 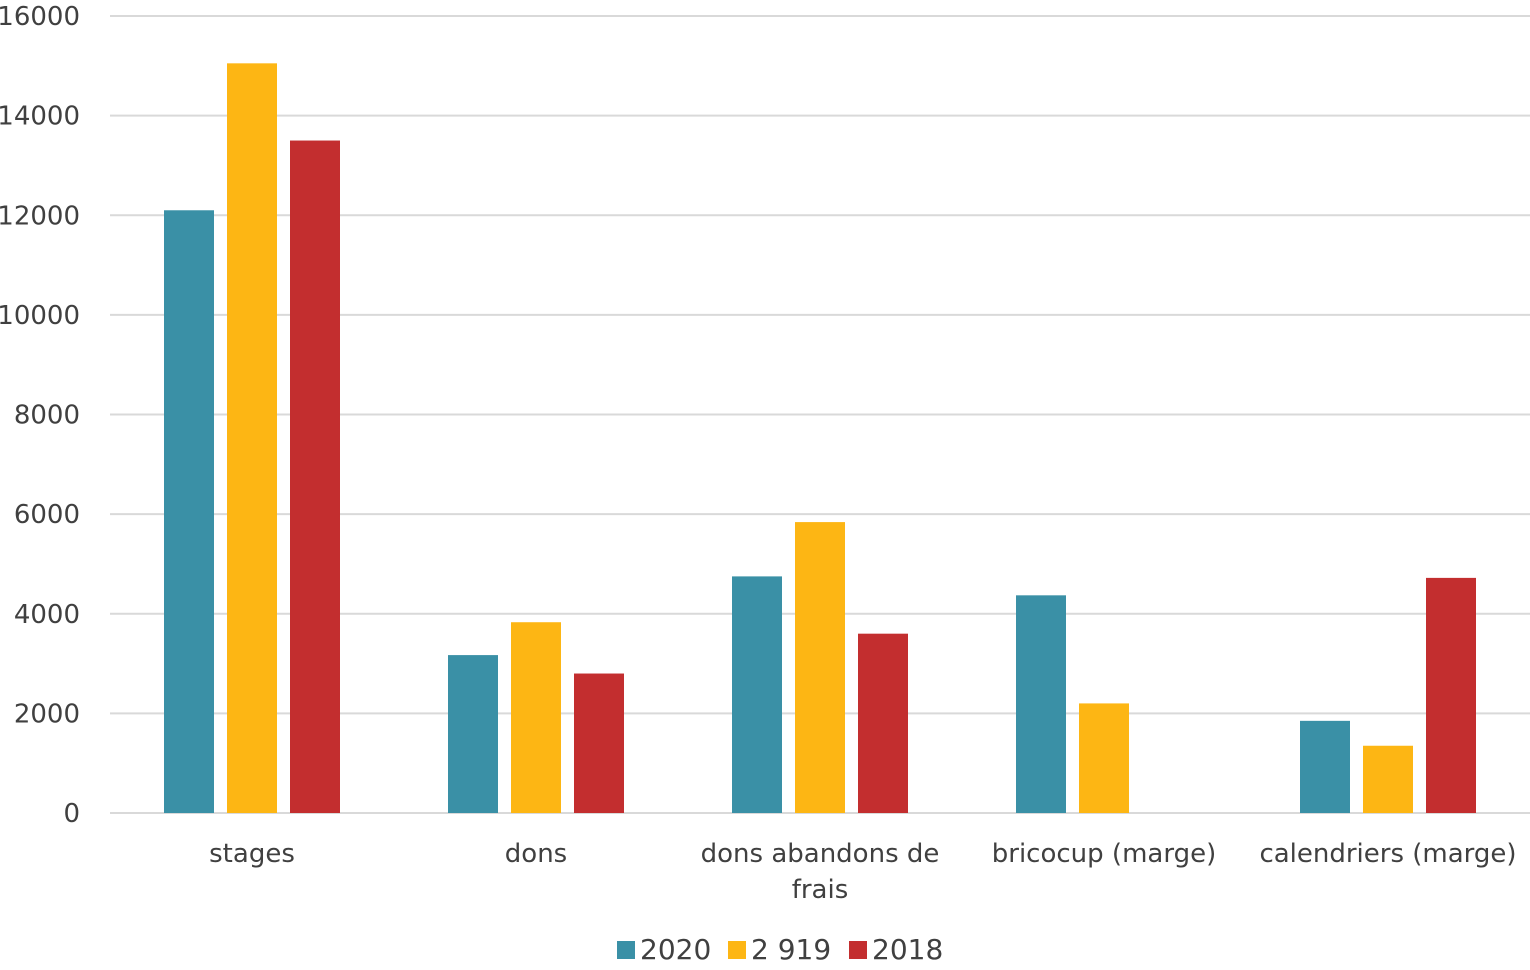 What do you see at coordinates (1387, 854) in the screenshot?
I see `x-category-label: calendriers (marge)` at bounding box center [1387, 854].